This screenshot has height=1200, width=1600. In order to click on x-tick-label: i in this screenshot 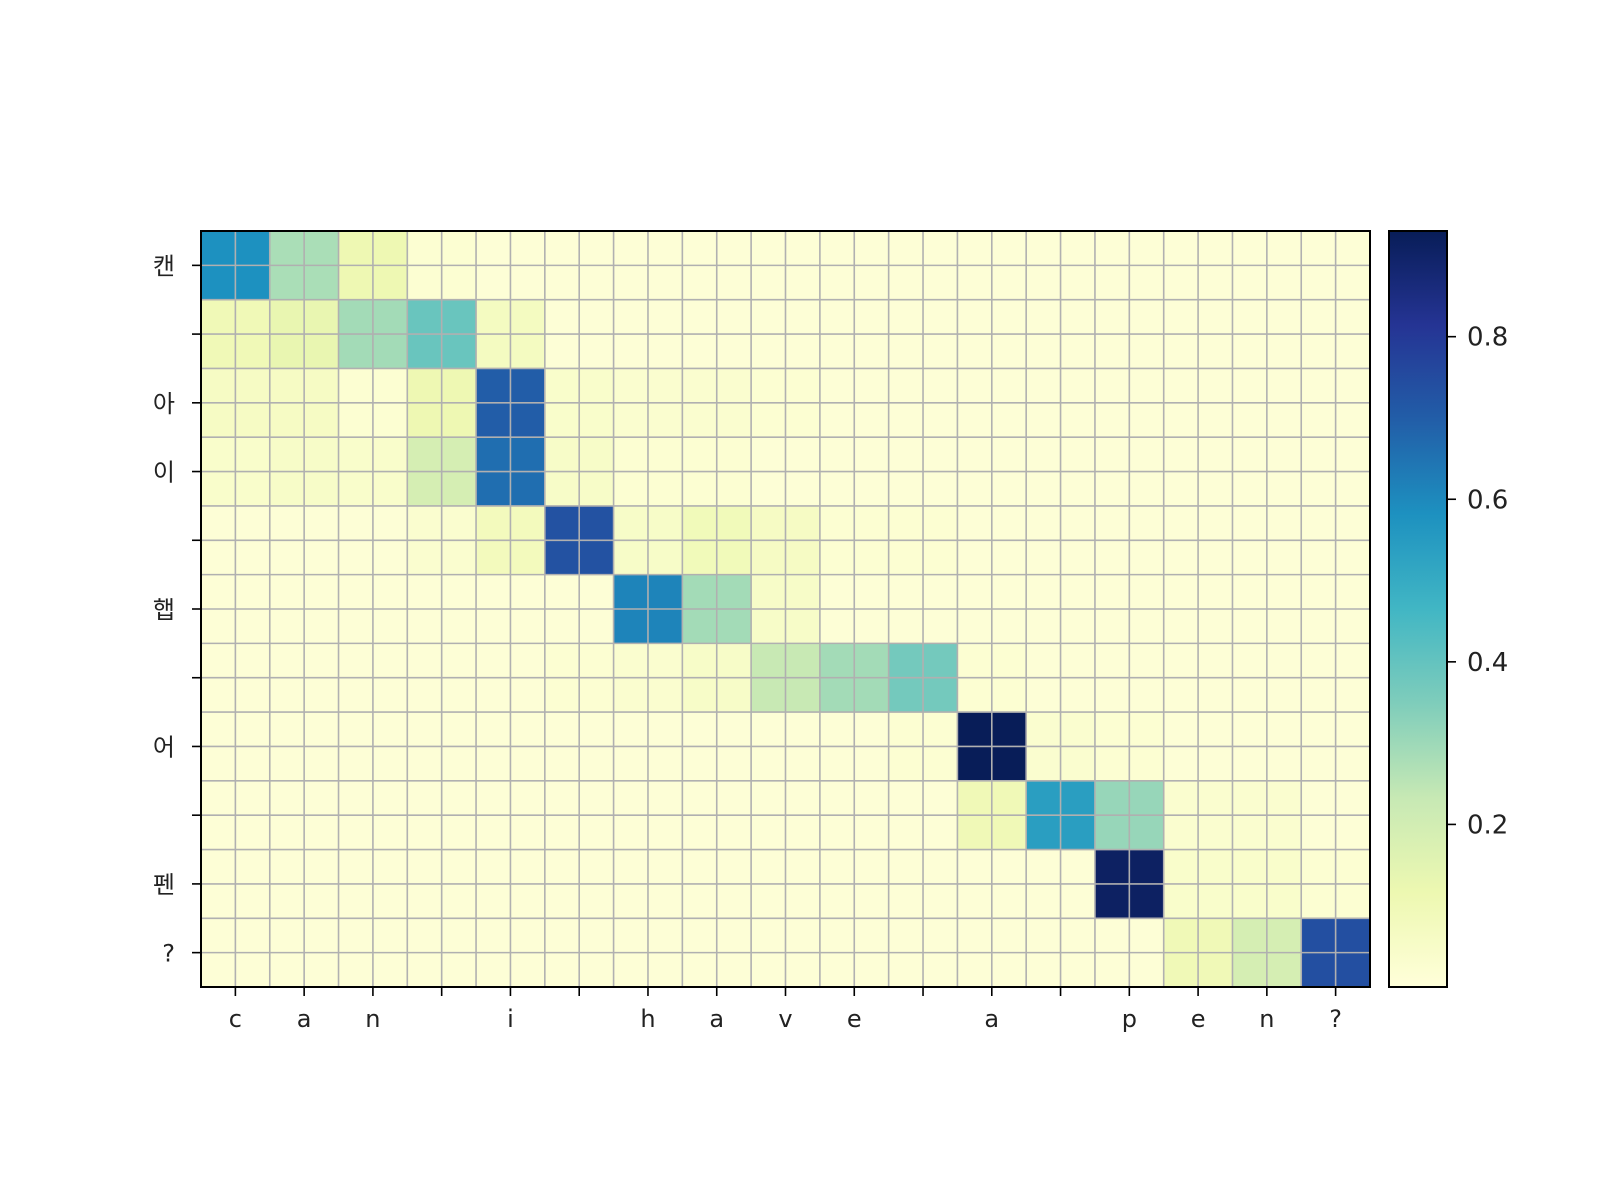, I will do `click(510, 1019)`.